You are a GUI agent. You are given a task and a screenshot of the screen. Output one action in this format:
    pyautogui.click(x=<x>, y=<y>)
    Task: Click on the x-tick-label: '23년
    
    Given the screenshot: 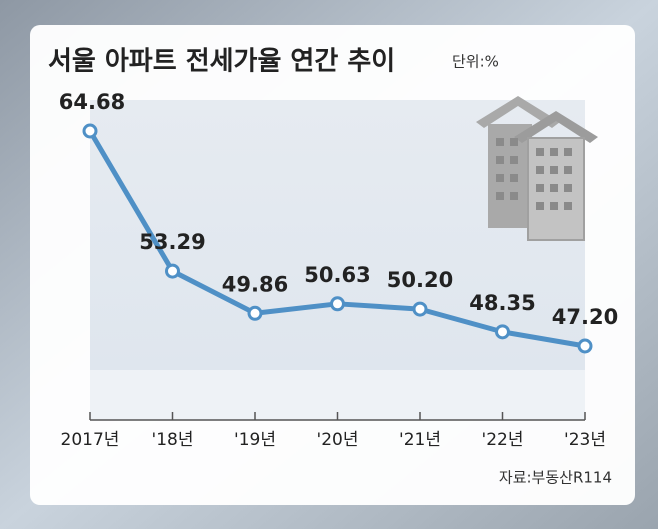 What is the action you would take?
    pyautogui.click(x=585, y=440)
    